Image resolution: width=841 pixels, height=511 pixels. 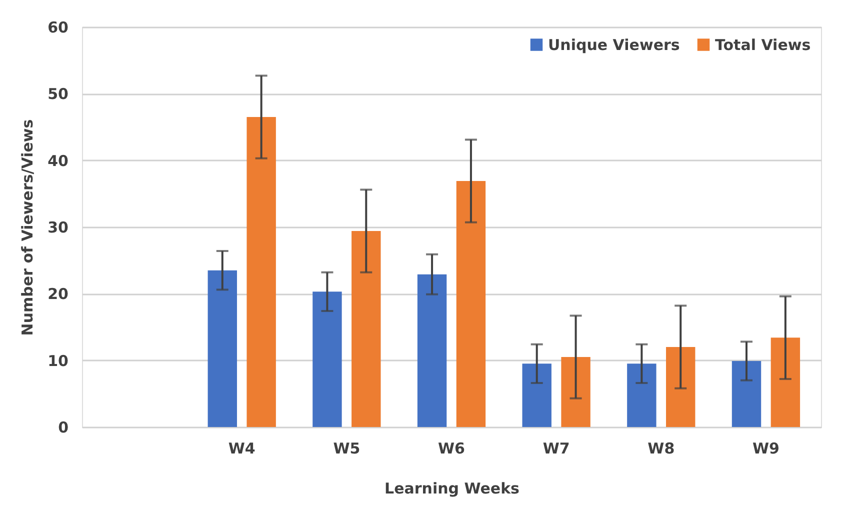 I want to click on y-tick-label: 30, so click(x=58, y=227).